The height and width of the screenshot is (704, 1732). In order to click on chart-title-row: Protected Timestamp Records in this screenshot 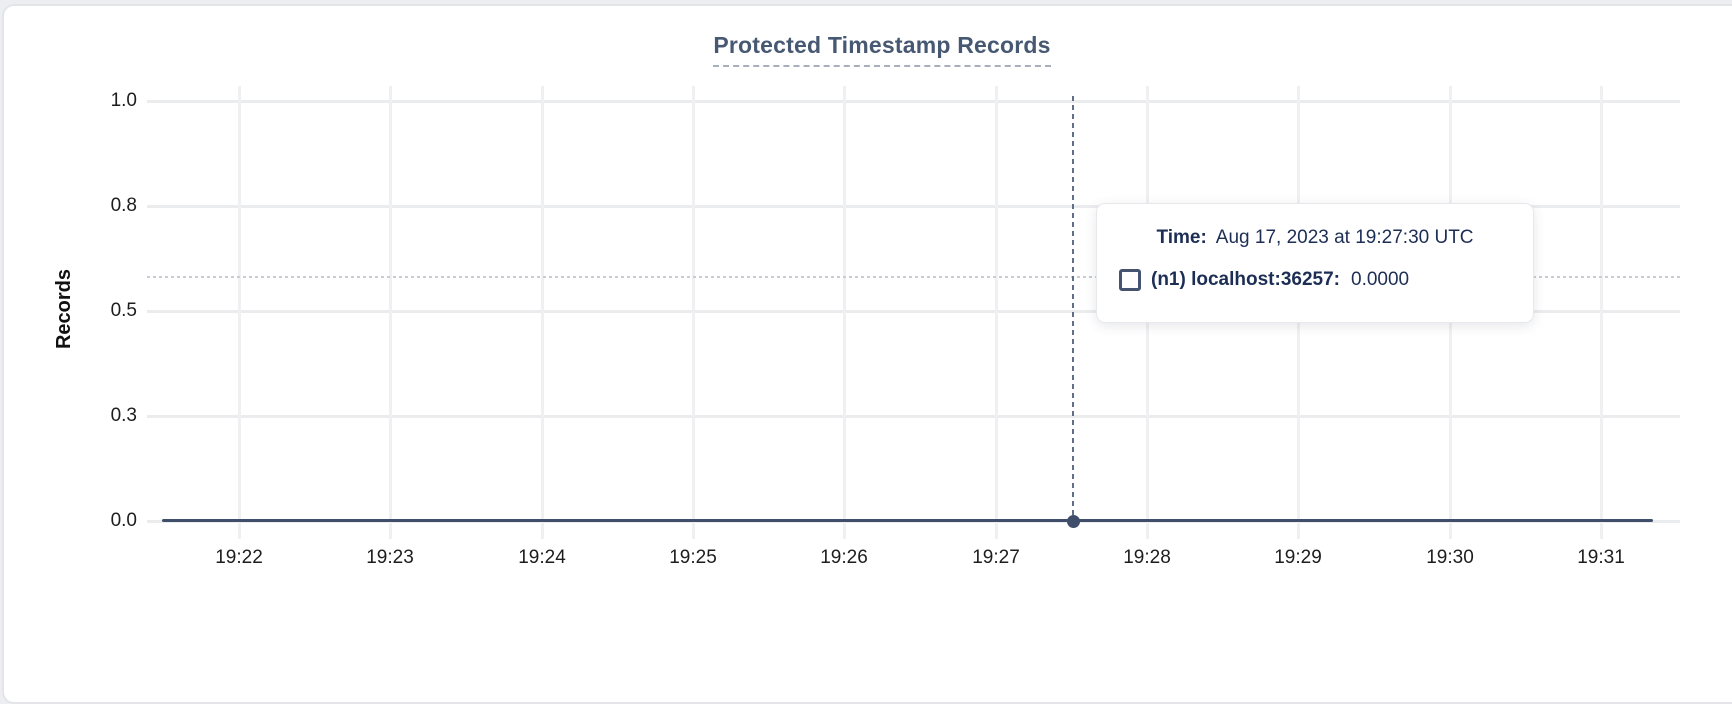, I will do `click(868, 49)`.